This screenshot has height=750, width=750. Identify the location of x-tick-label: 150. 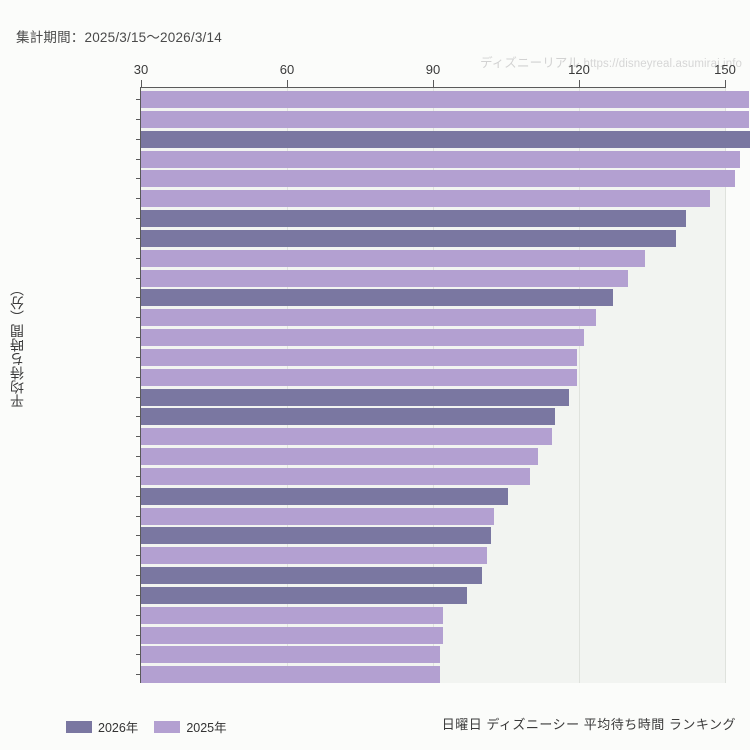
(725, 69).